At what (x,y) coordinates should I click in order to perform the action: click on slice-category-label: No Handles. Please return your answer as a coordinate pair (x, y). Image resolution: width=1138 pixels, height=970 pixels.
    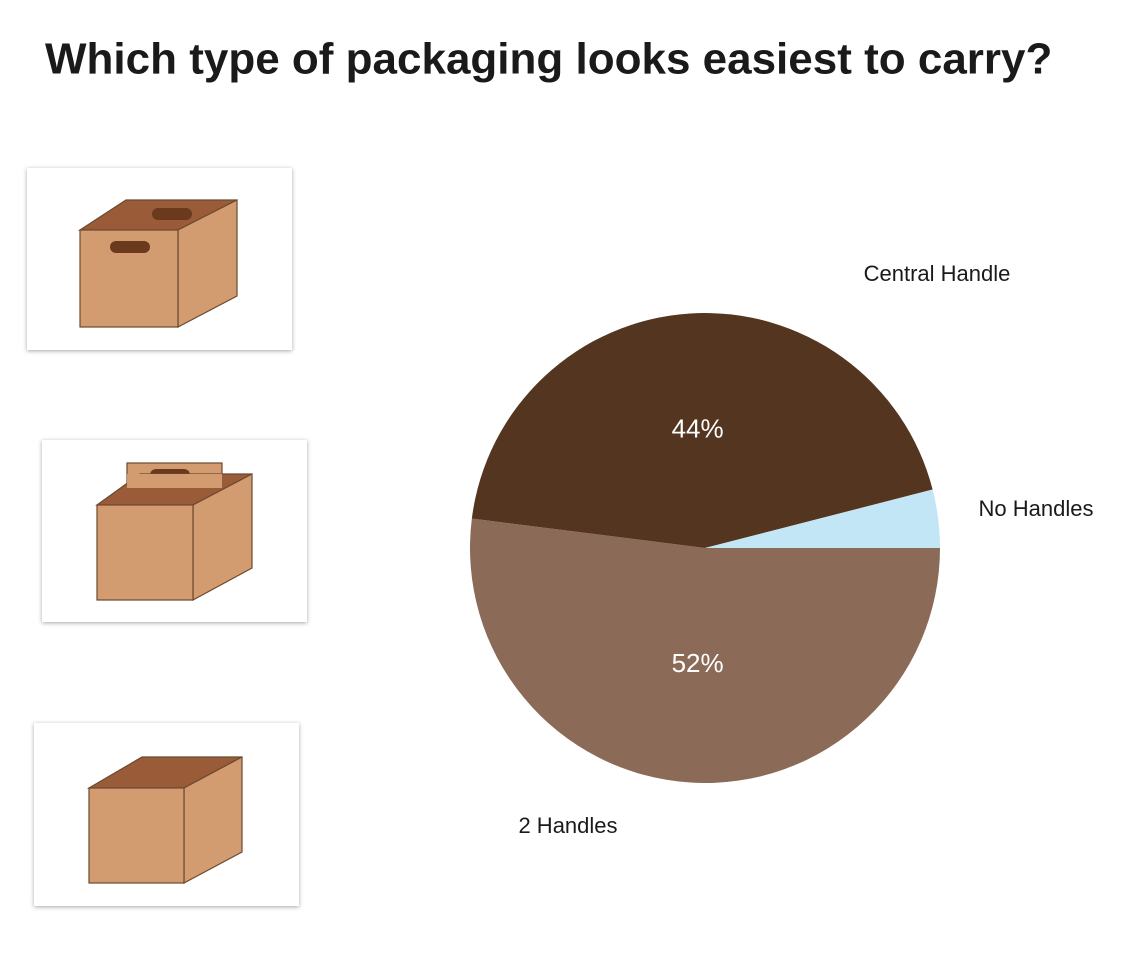
    Looking at the image, I should click on (1036, 508).